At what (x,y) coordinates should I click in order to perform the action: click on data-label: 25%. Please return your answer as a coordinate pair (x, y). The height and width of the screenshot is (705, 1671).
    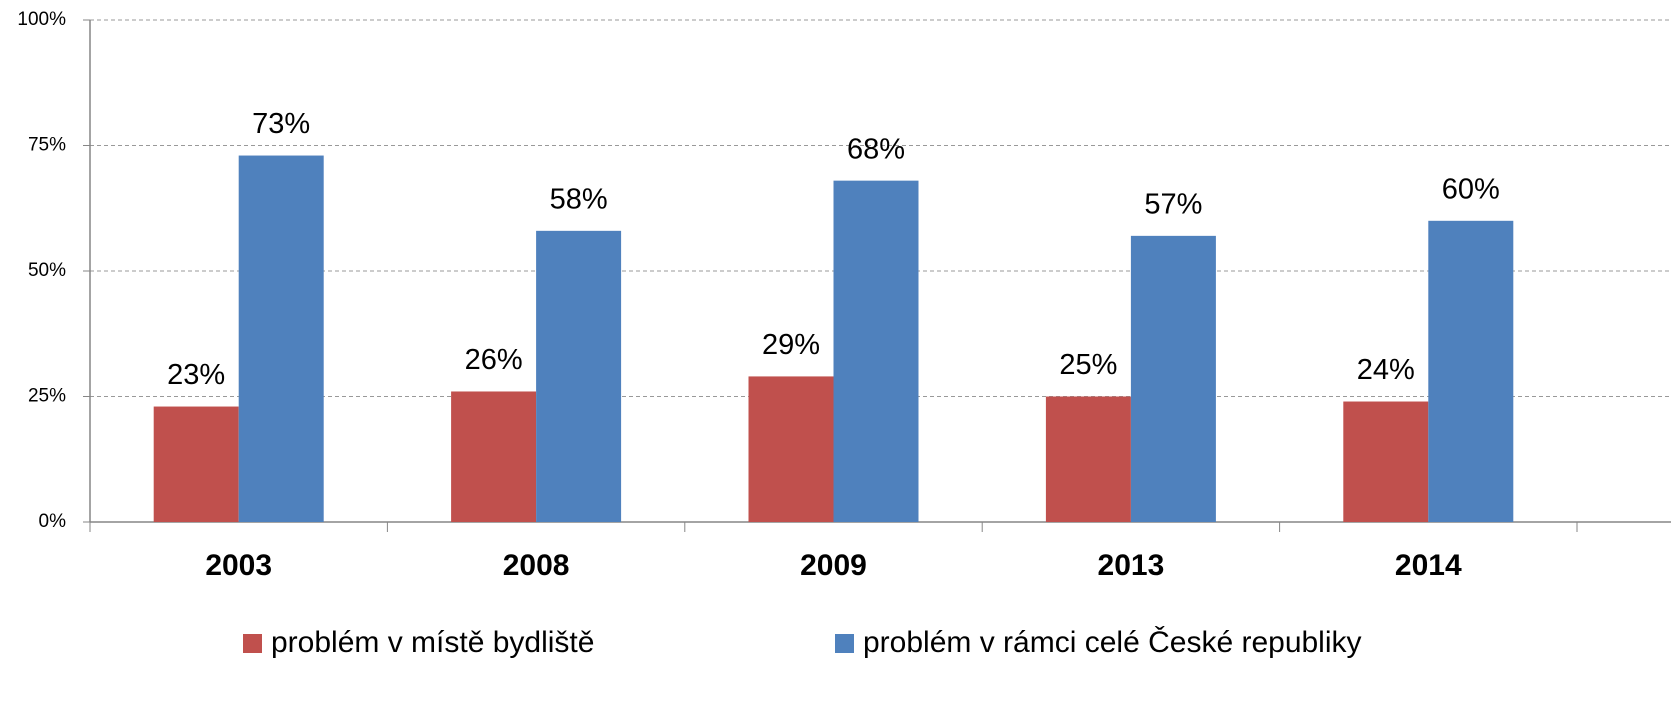
    Looking at the image, I should click on (1088, 365).